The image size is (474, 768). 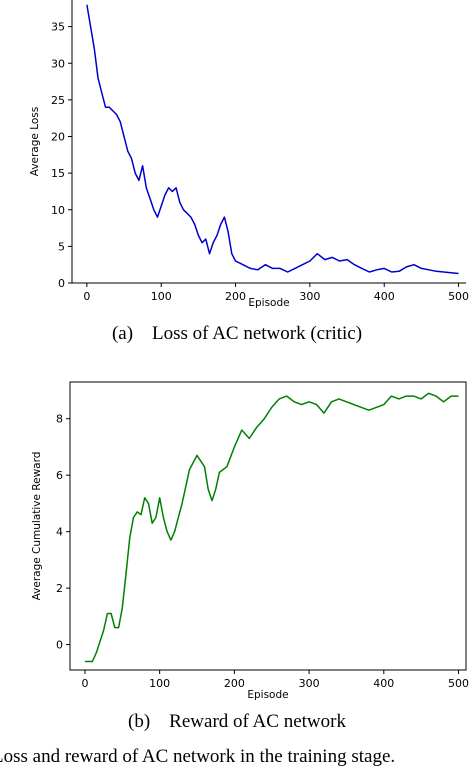 I want to click on reward-y-tick-label: 0, so click(x=59, y=645).